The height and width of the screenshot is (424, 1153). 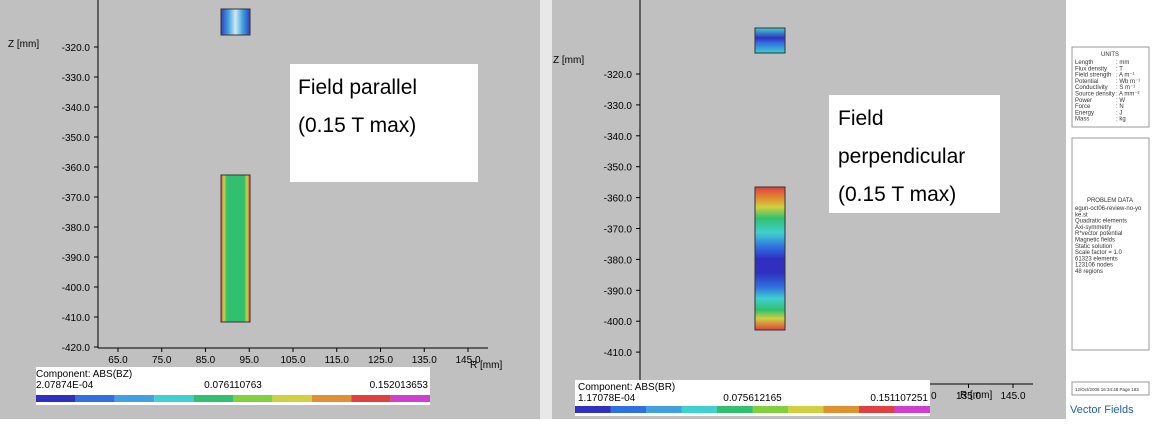 What do you see at coordinates (546, 209) in the screenshot?
I see `divider` at bounding box center [546, 209].